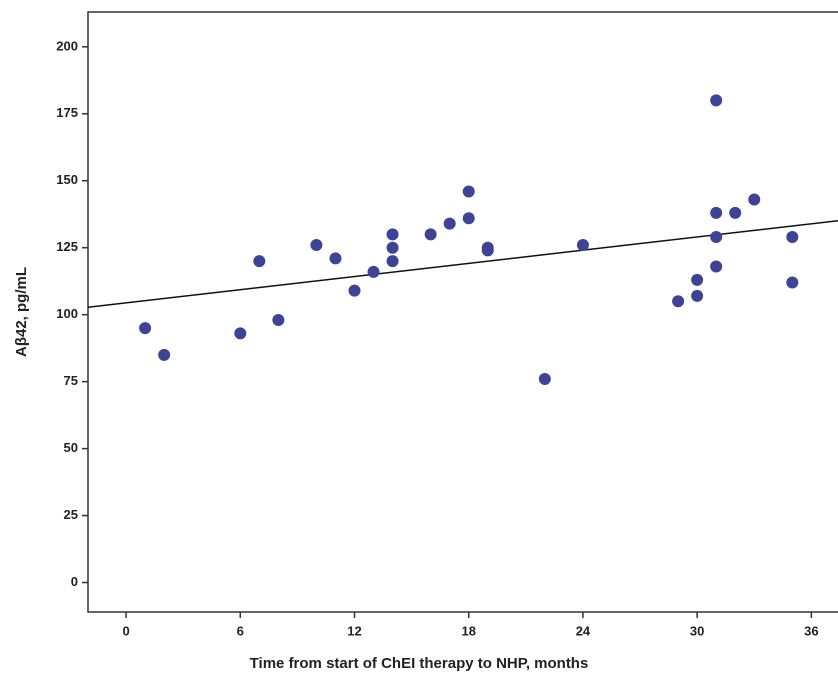 The image size is (838, 677). Describe the element at coordinates (67, 313) in the screenshot. I see `y-tick-label: 100` at that location.